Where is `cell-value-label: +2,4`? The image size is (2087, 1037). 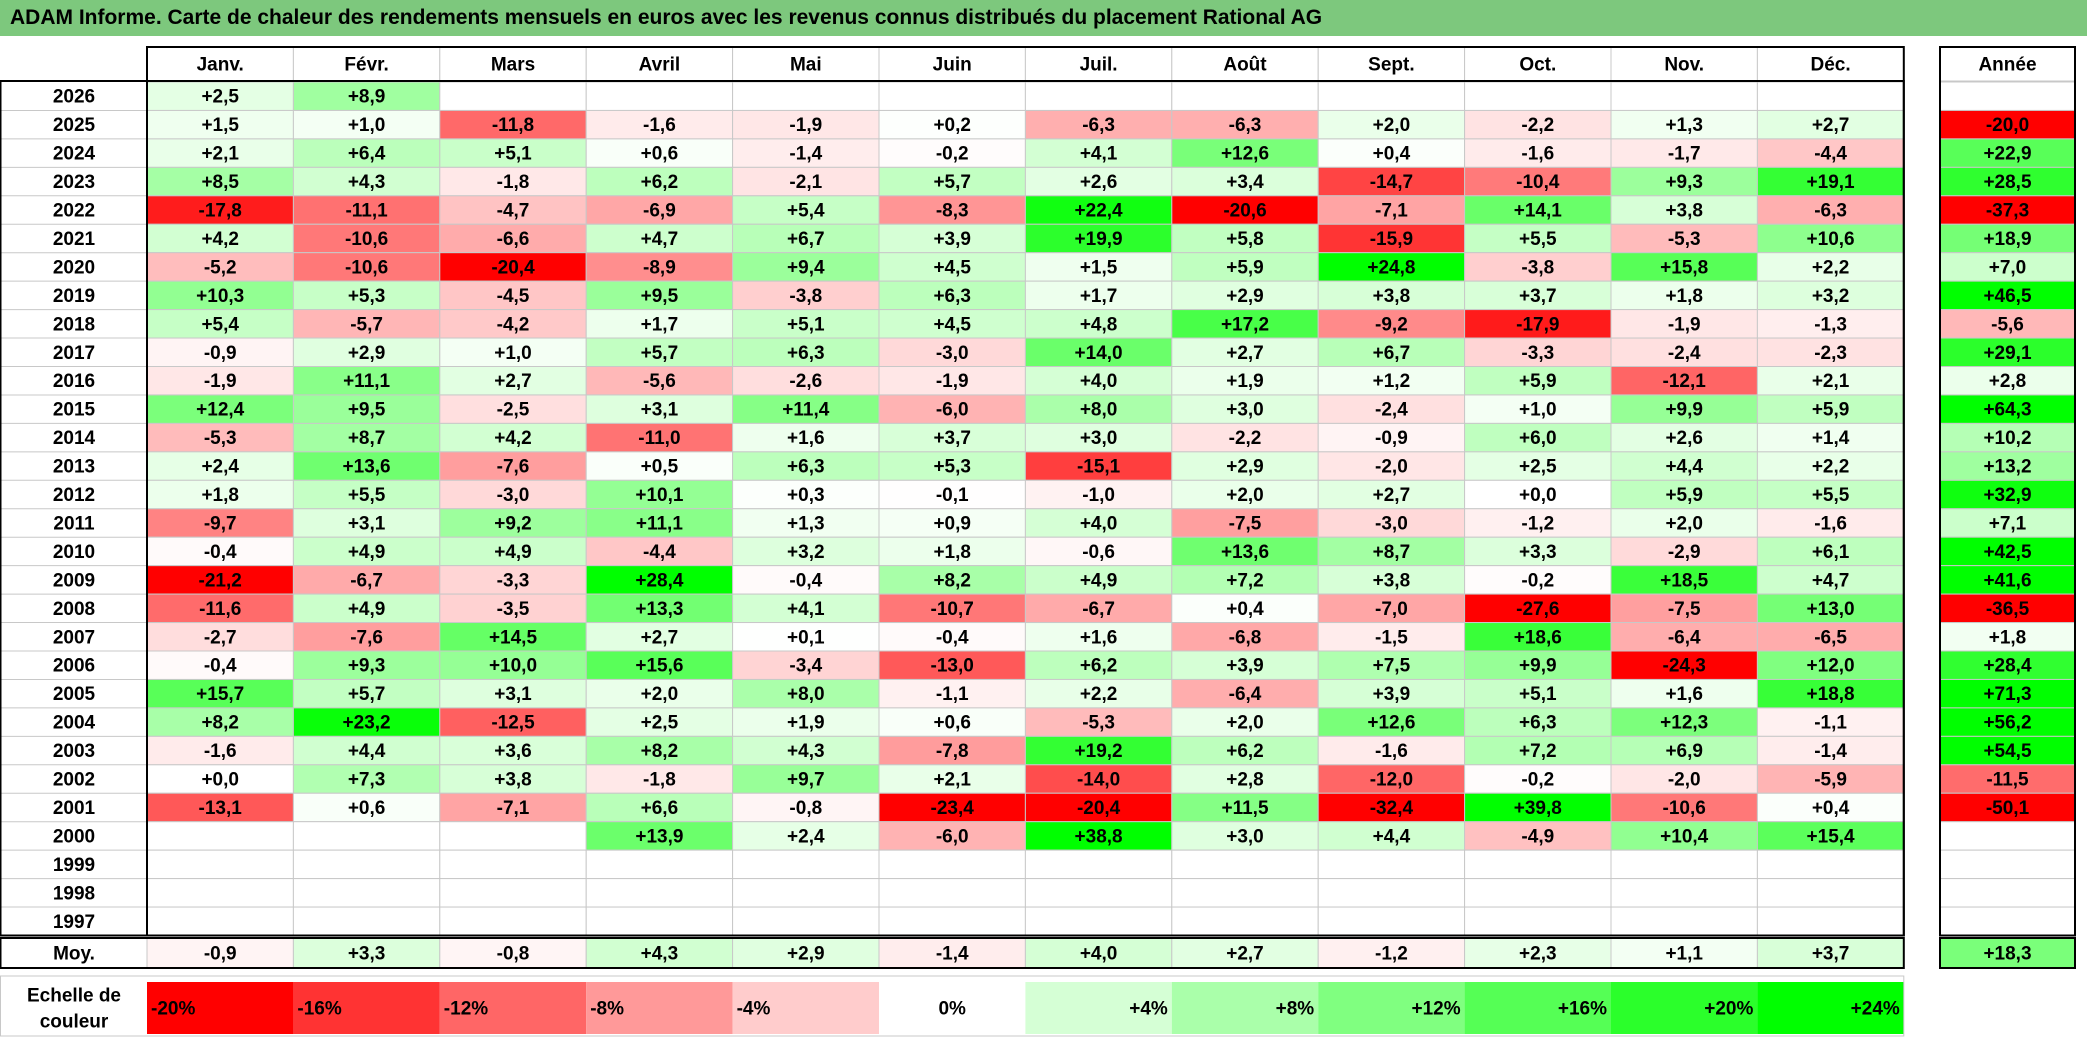
cell-value-label: +2,4 is located at coordinates (220, 467).